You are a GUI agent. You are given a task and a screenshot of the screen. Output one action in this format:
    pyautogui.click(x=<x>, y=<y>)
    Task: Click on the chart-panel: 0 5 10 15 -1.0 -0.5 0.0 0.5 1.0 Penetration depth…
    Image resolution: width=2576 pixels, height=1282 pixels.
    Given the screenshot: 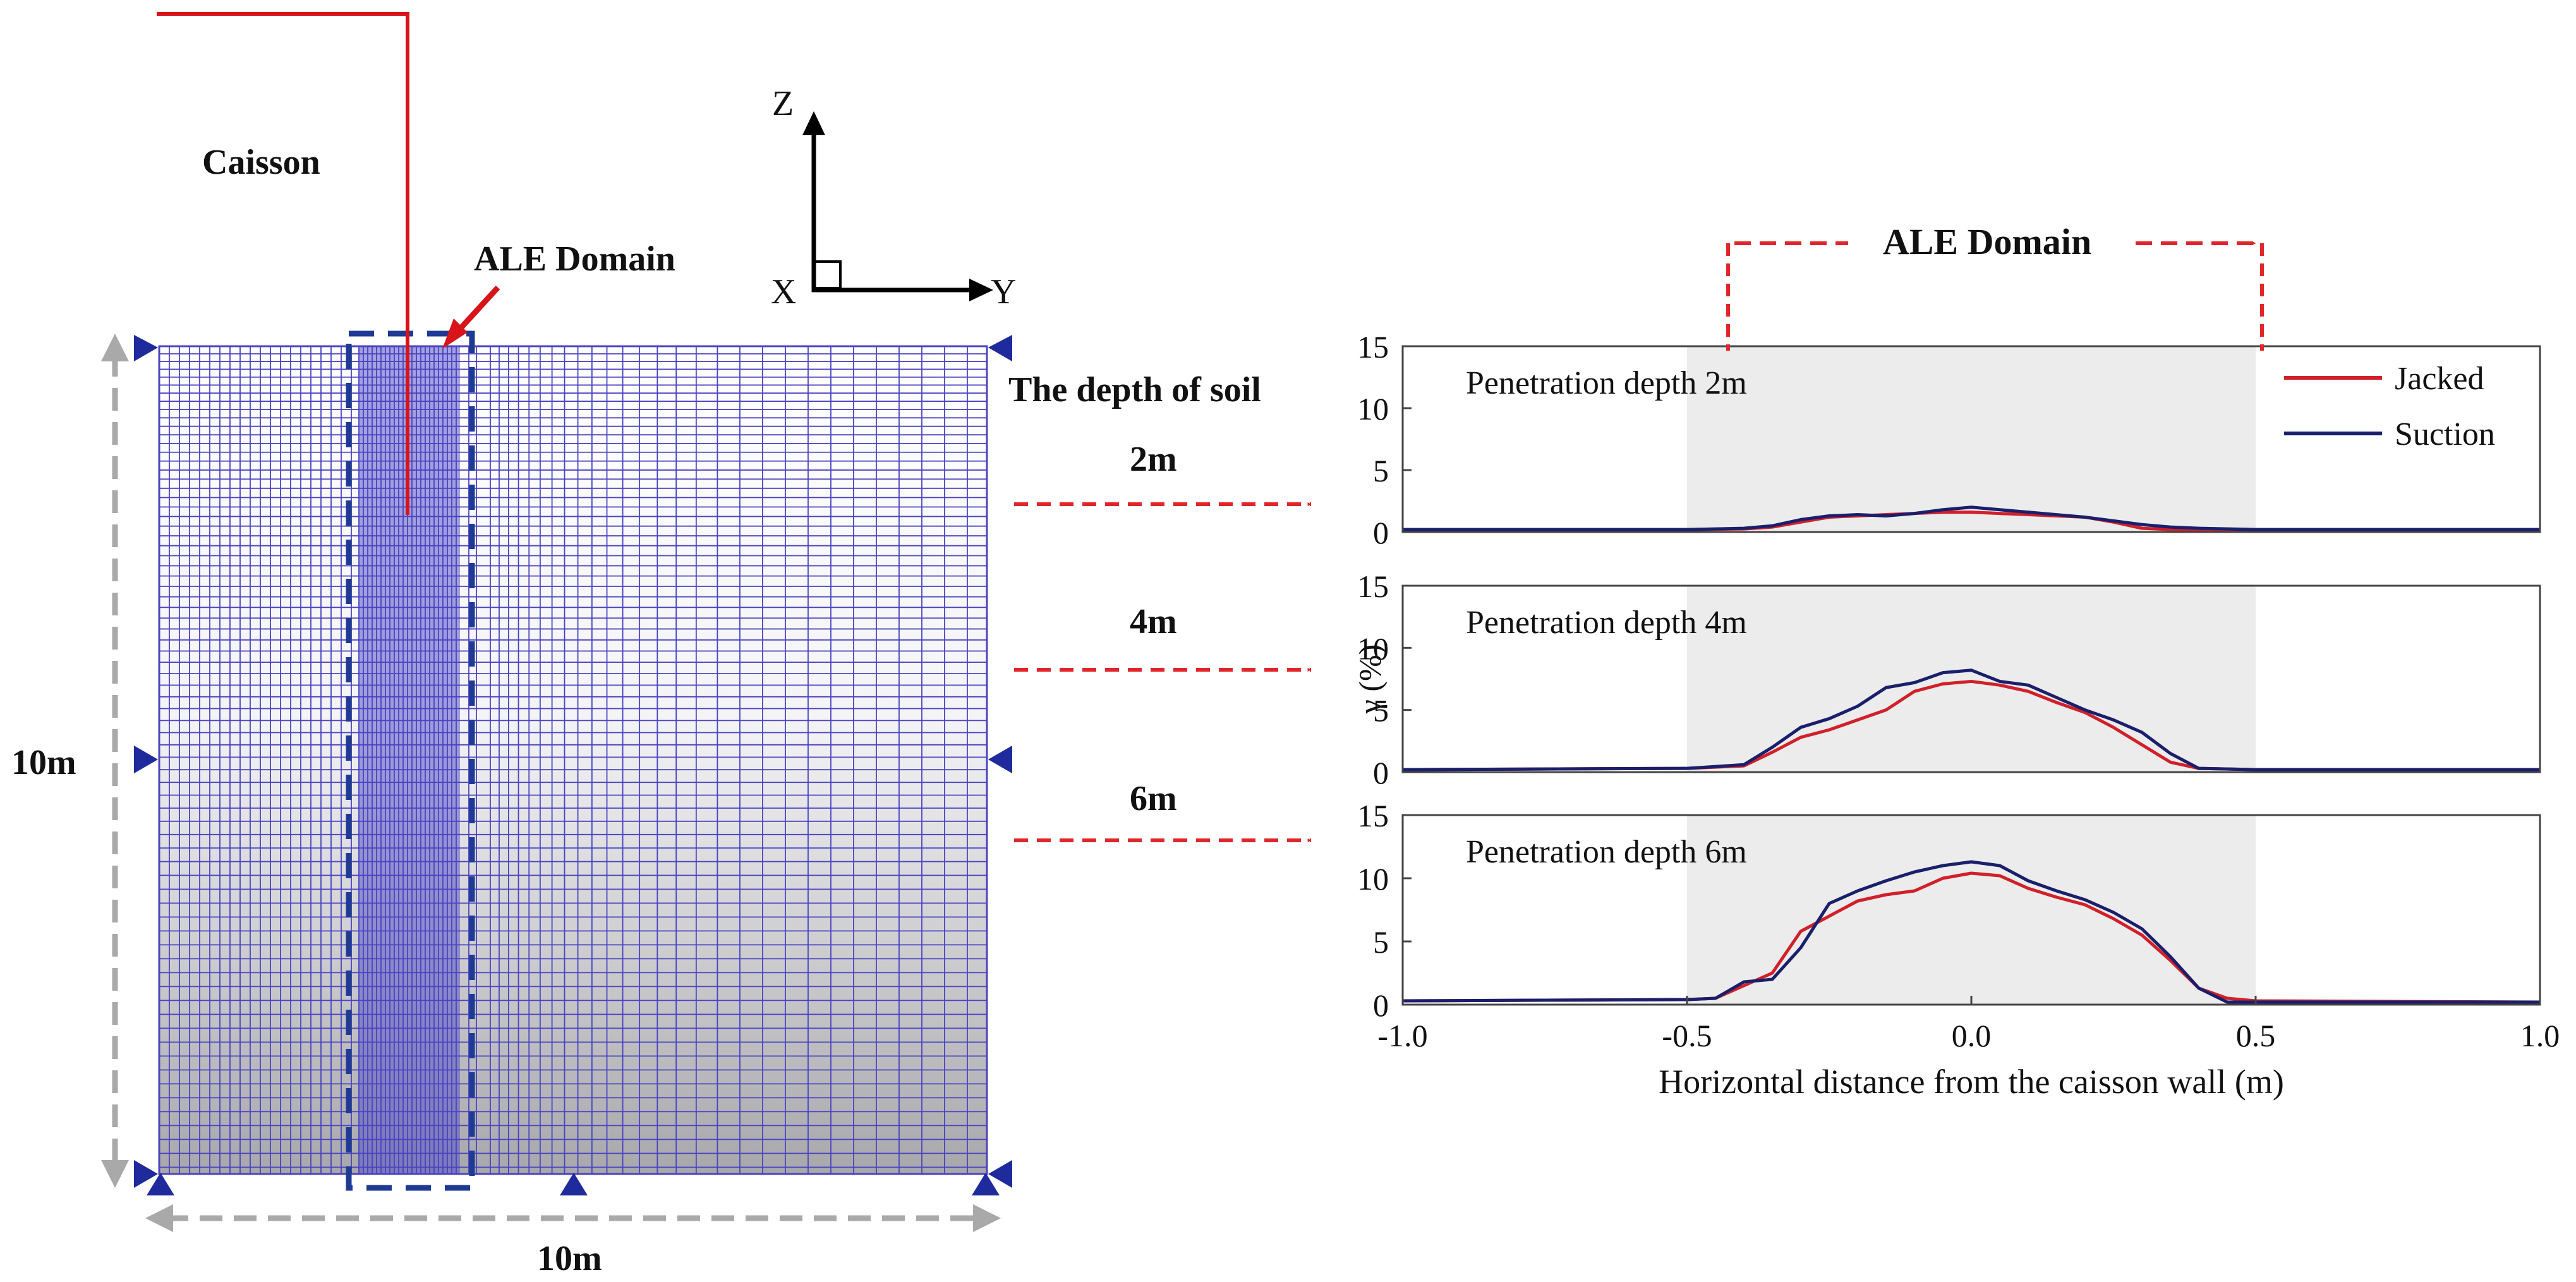 What is the action you would take?
    pyautogui.click(x=1959, y=949)
    